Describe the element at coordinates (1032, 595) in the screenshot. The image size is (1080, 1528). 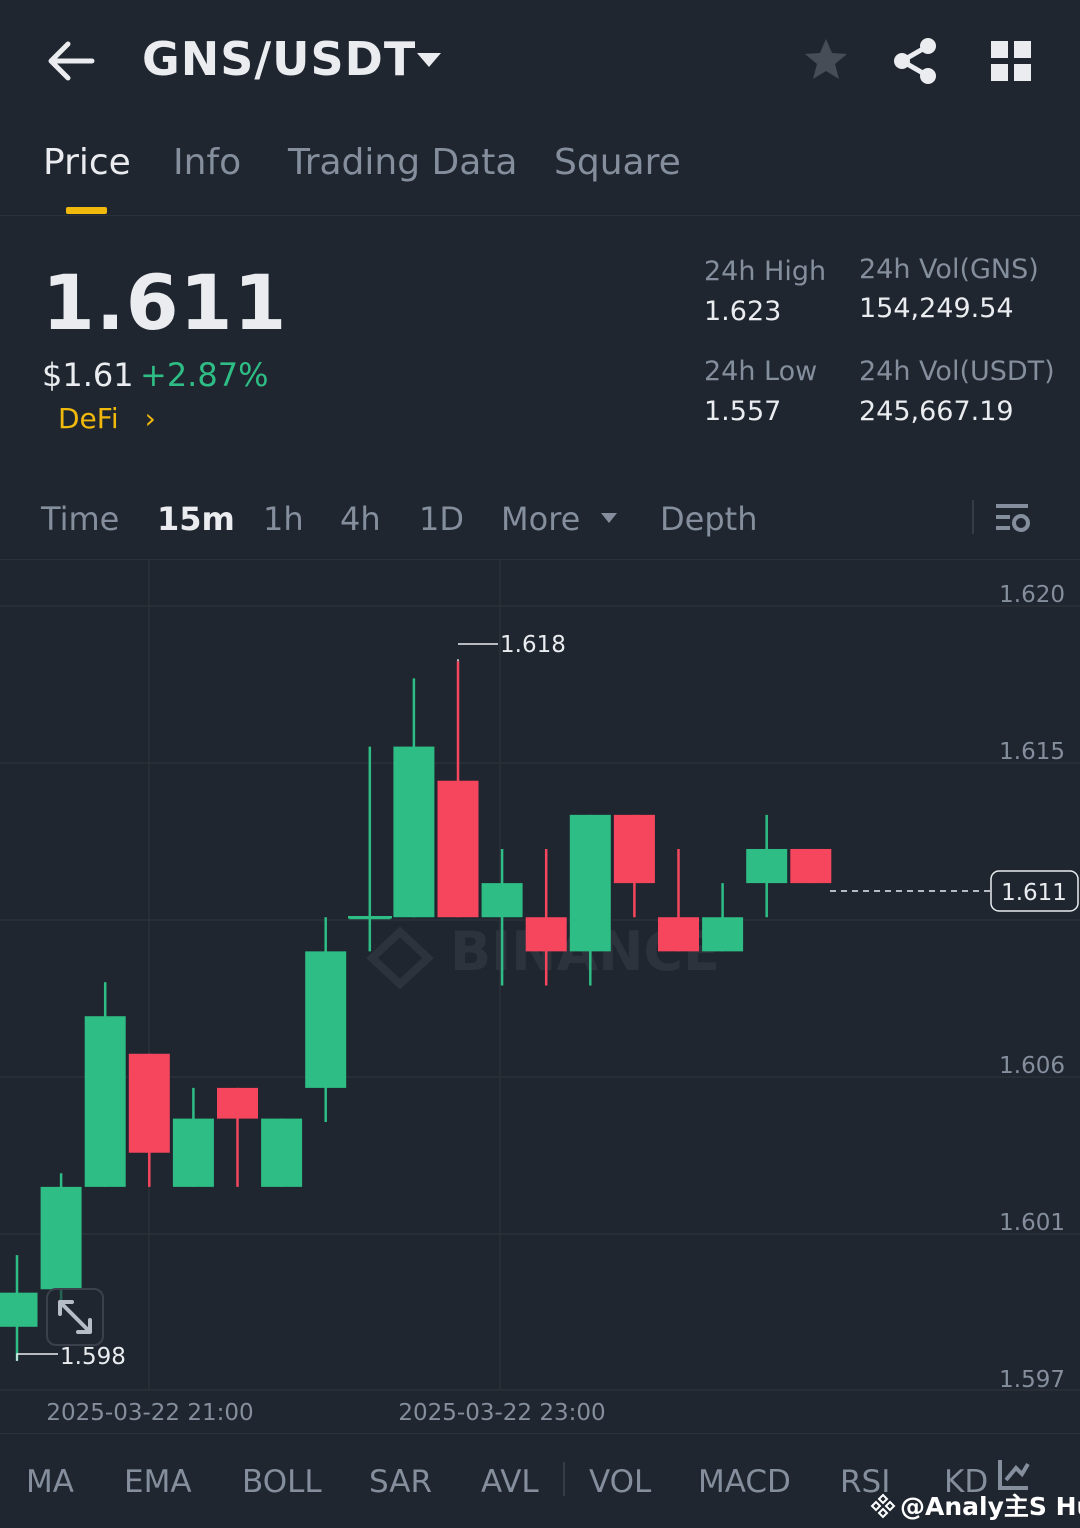
I see `y-tick-label: 1.620` at that location.